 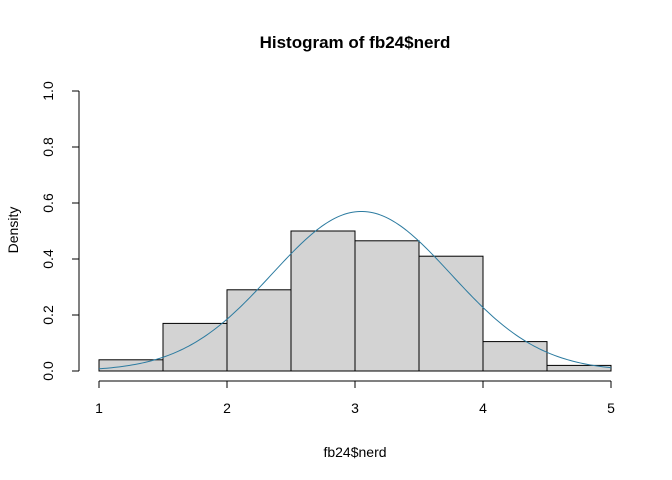 I want to click on y-axis: 0.0 0.2 0.4 0.6 0.8 1.0, so click(x=60, y=231).